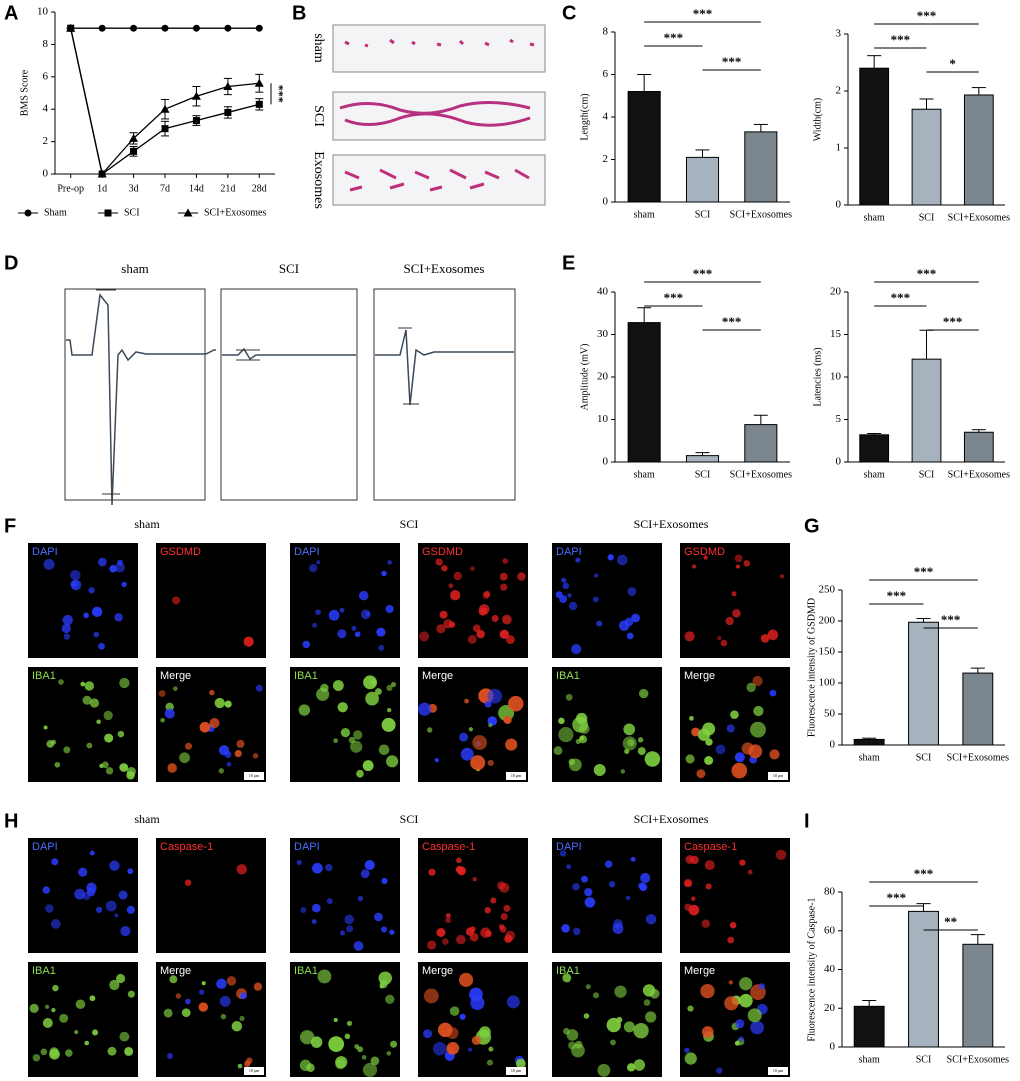 This screenshot has height=1081, width=1020. Describe the element at coordinates (102, 188) in the screenshot. I see `x-tick-label: 1d` at that location.